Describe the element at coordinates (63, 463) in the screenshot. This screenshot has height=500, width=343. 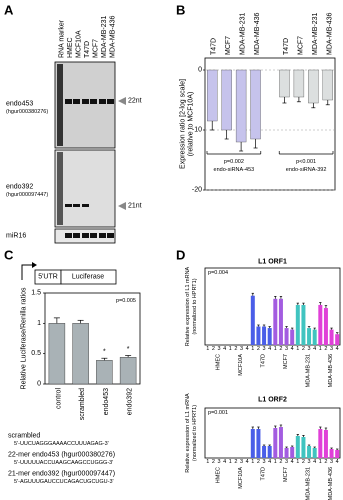
I see `sequence: 5'-UUUUUACCUAAGCAAGCCUGGG-3'` at that location.